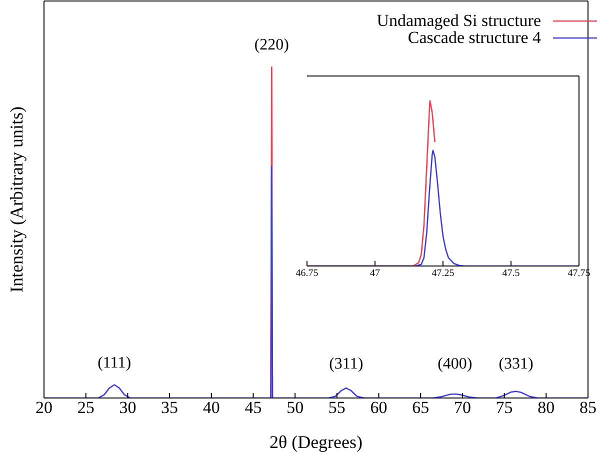 This screenshot has width=607, height=456. Describe the element at coordinates (295, 408) in the screenshot. I see `x-tick-label: 50` at that location.